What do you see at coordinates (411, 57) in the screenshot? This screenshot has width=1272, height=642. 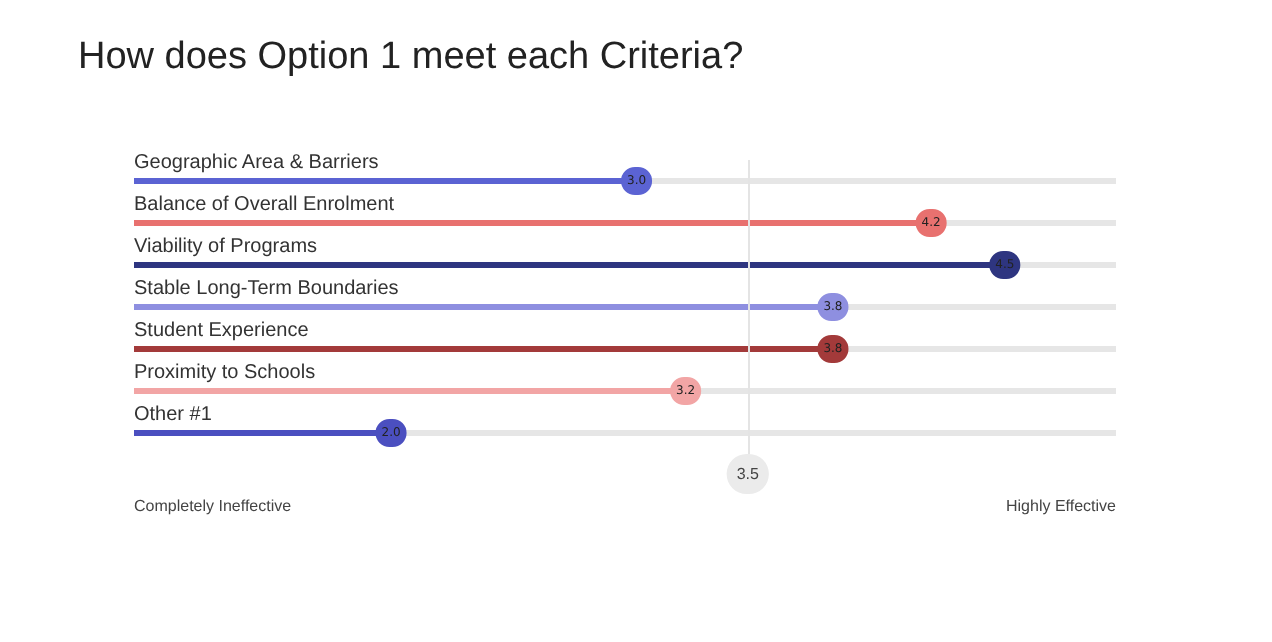 I see `chart-title: How does Option 1 meet each Criteria?` at bounding box center [411, 57].